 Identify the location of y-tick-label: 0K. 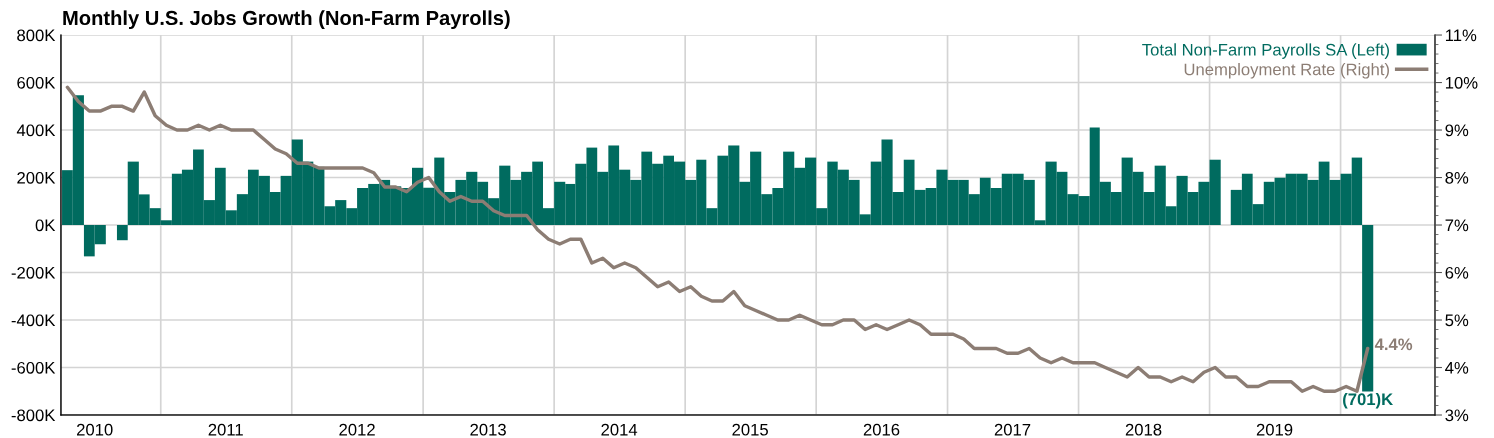
(45, 225).